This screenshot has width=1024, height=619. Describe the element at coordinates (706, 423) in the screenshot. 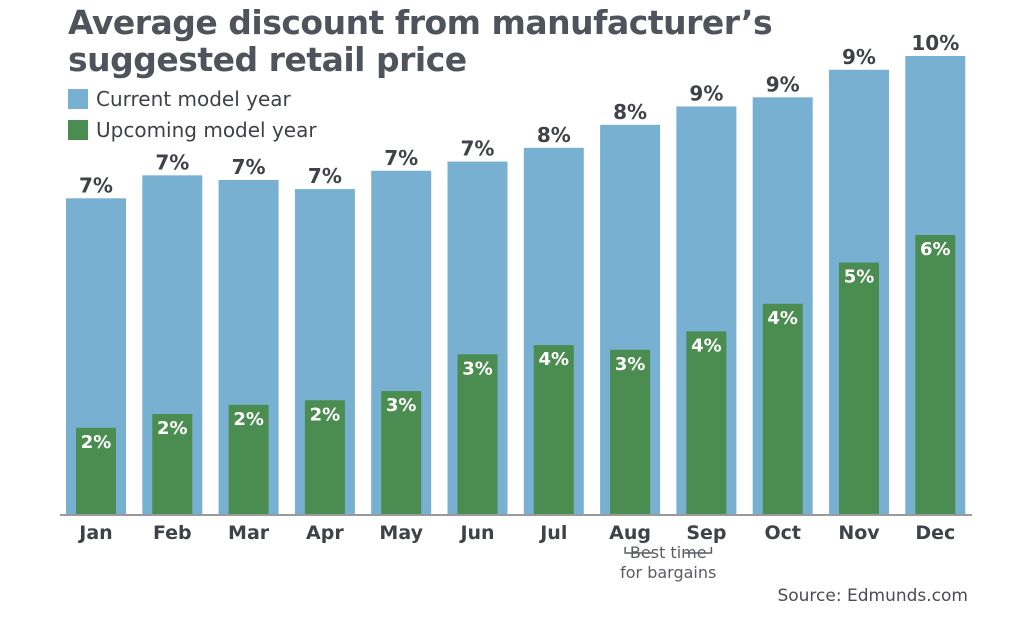

I see `bar-upcoming-sep` at that location.